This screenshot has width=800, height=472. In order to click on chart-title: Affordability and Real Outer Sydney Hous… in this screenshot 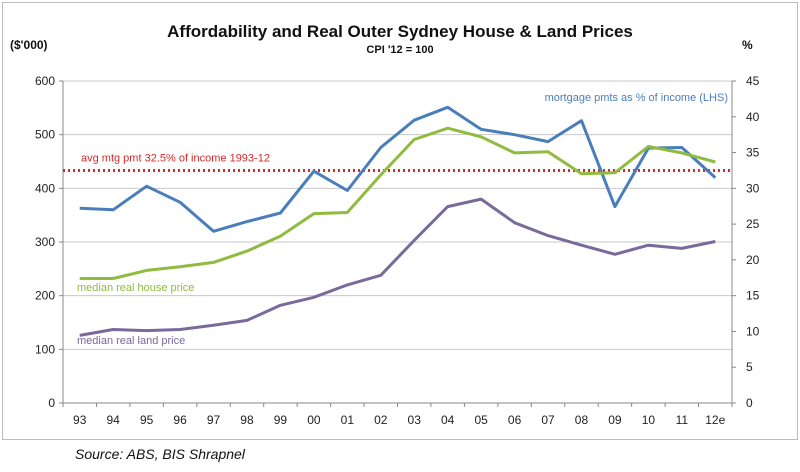, I will do `click(400, 31)`.